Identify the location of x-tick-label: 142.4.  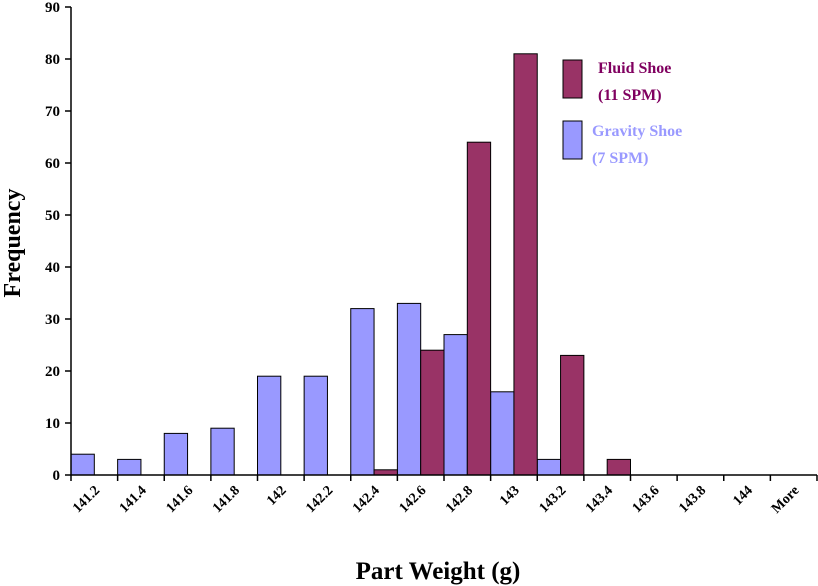
(366, 499).